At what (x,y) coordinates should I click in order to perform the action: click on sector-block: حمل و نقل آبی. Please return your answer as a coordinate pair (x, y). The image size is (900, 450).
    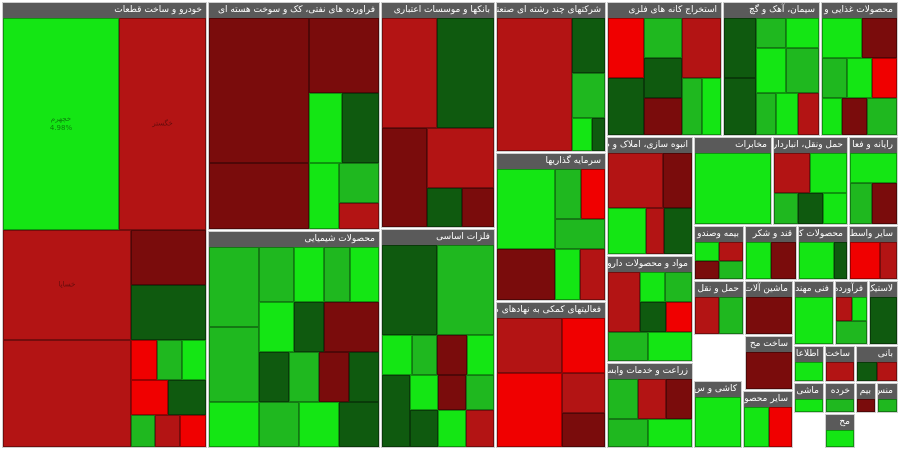
    Looking at the image, I should click on (719, 308).